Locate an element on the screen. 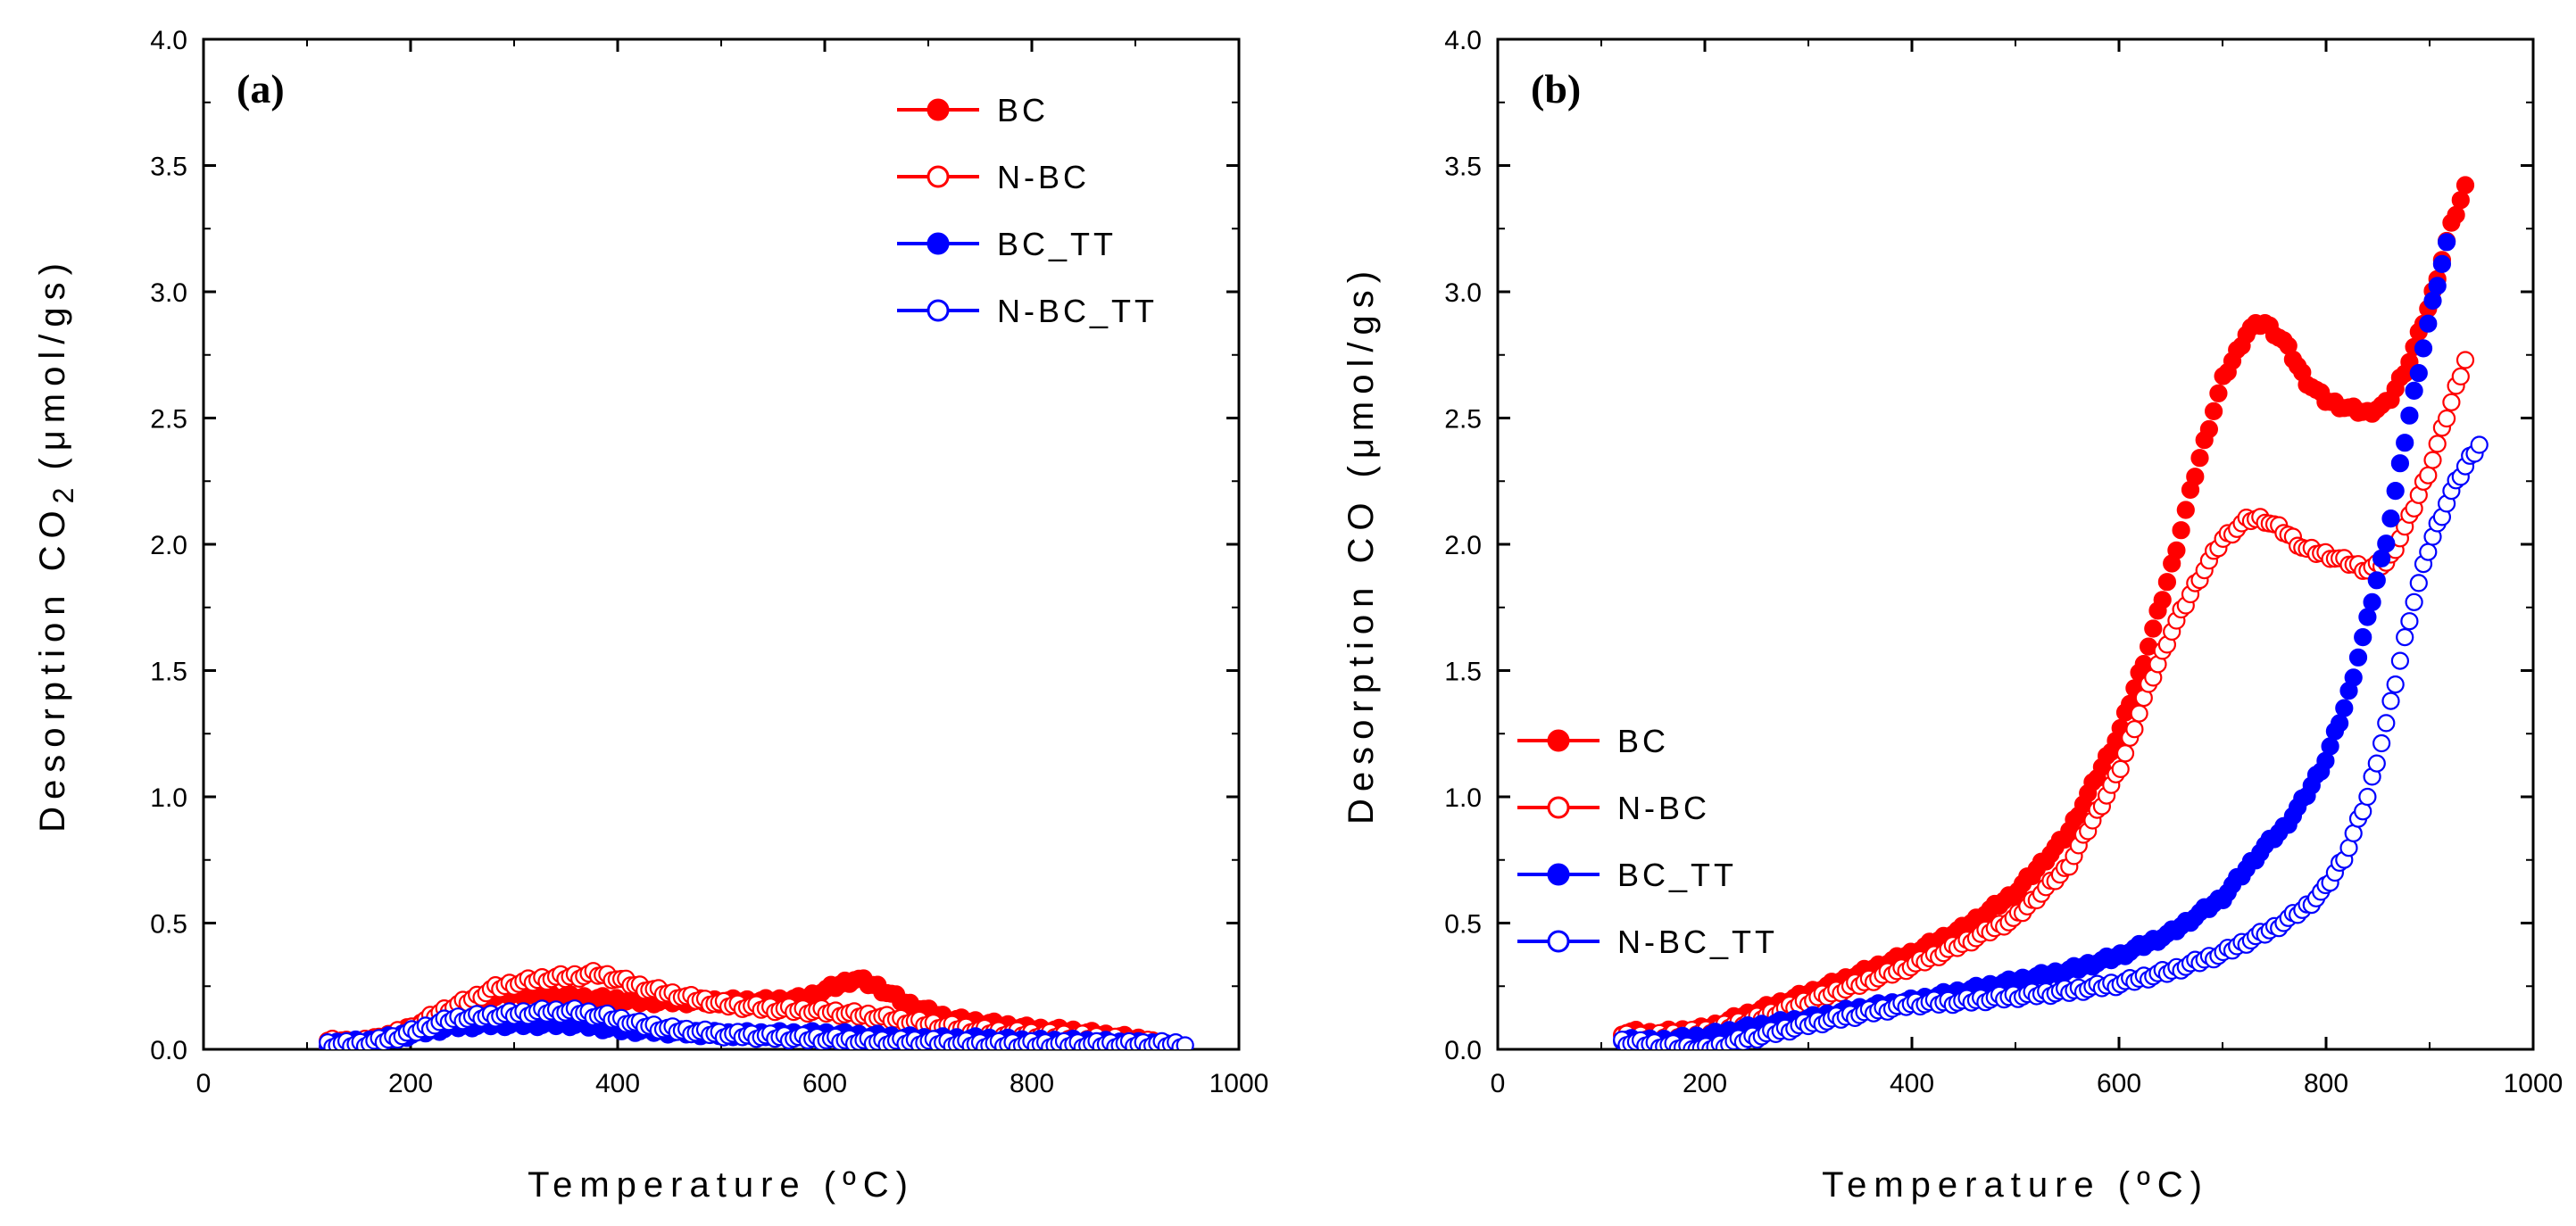  panel-b-y-tick-label: 0.5 is located at coordinates (1463, 925).